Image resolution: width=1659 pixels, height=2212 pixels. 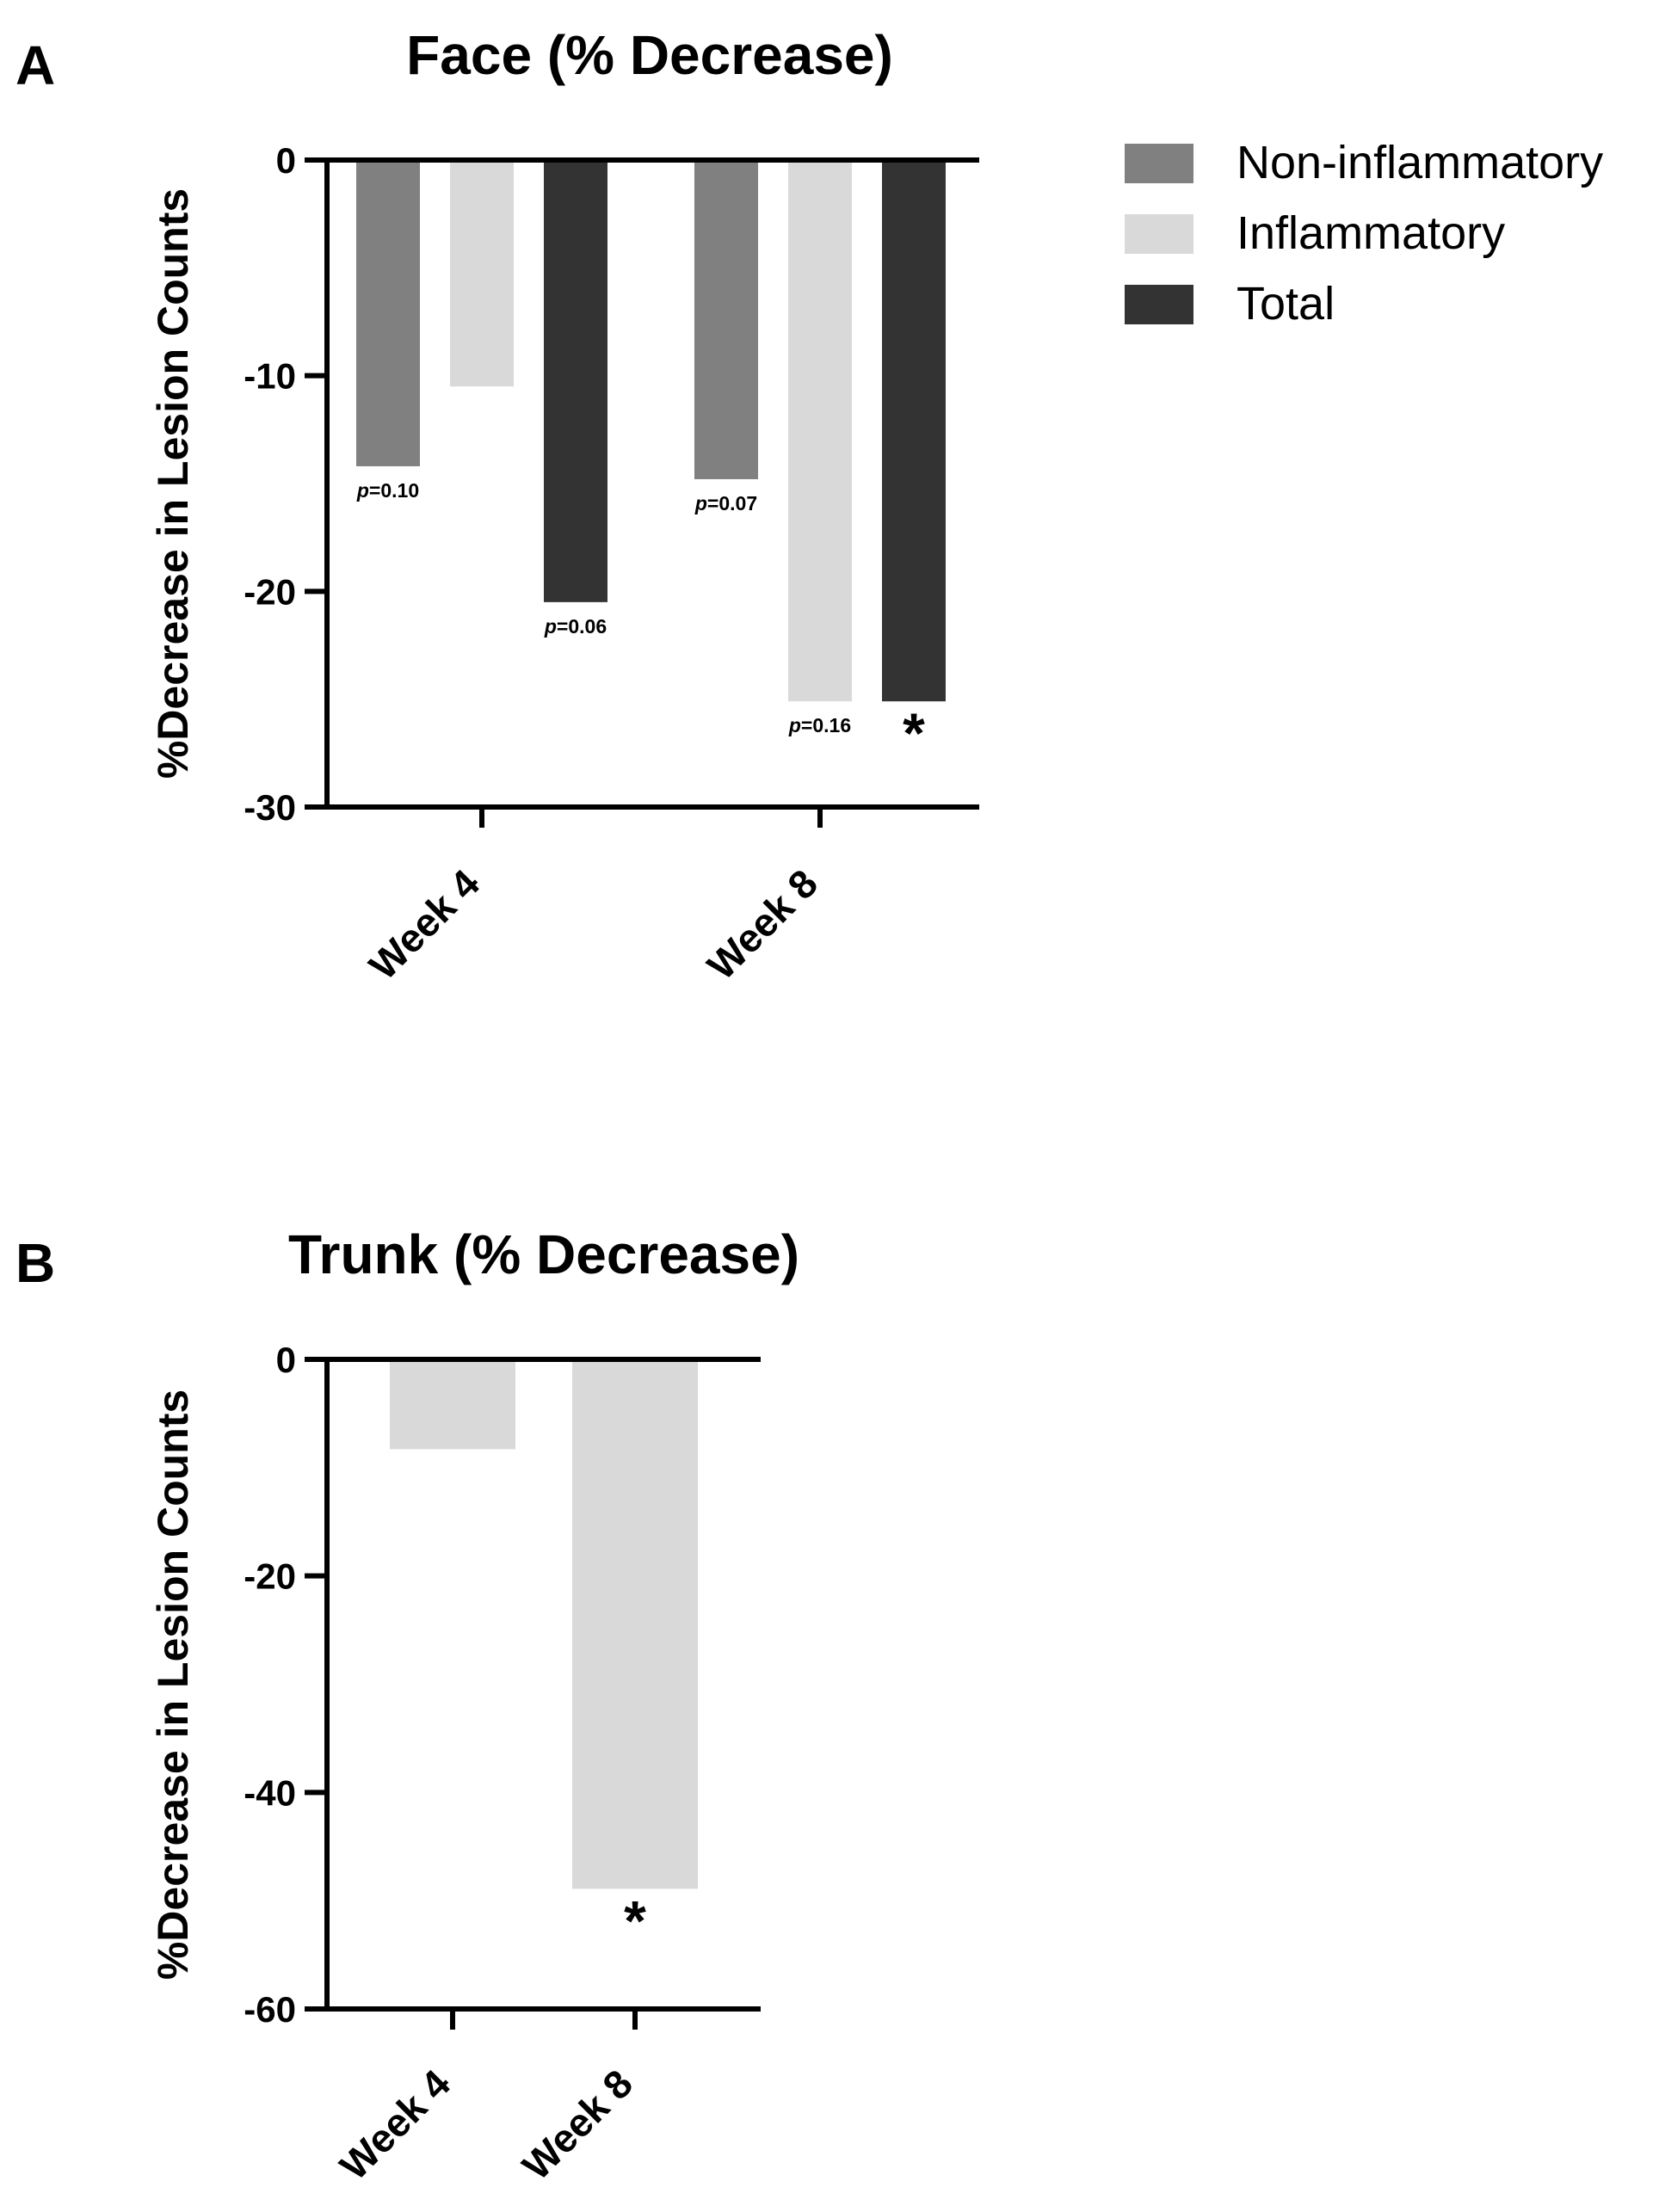 I want to click on y-tick-label: -30, so click(x=270, y=808).